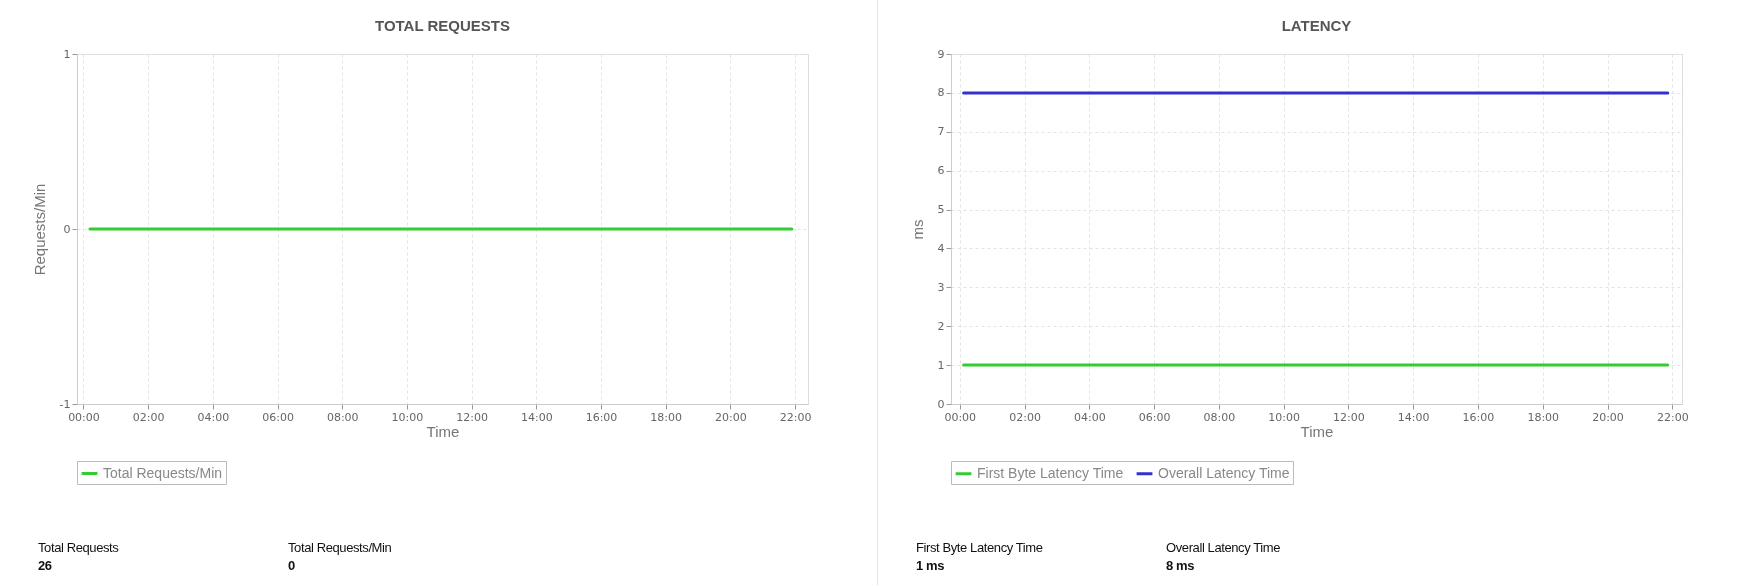  Describe the element at coordinates (1224, 472) in the screenshot. I see `legend-label: Overall Latency Time` at that location.